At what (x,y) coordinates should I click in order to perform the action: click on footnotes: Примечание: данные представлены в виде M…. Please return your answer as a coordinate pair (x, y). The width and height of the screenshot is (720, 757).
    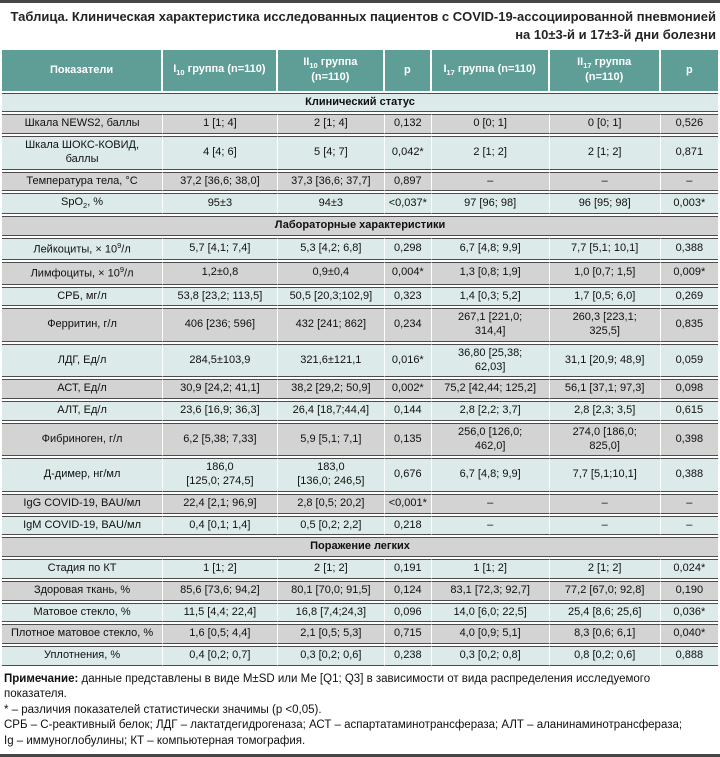
    Looking at the image, I should click on (360, 711).